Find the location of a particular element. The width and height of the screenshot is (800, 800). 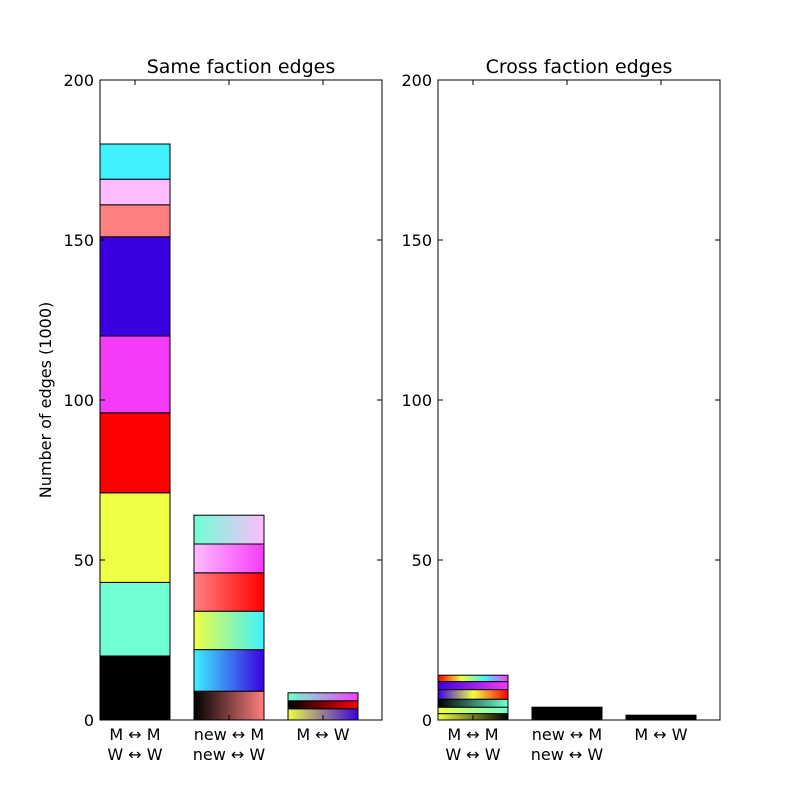

y-axis-label: Number of edges (1000) is located at coordinates (45, 400).